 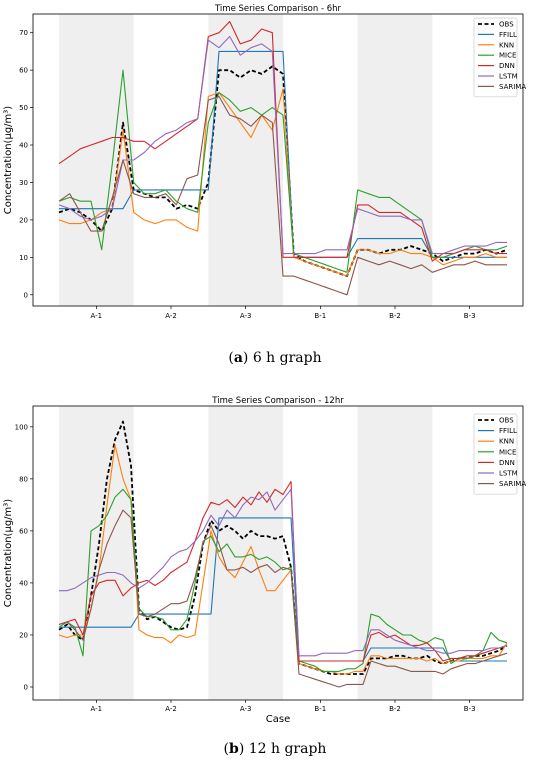 What do you see at coordinates (234, 749) in the screenshot?
I see `caption-letter: b` at bounding box center [234, 749].